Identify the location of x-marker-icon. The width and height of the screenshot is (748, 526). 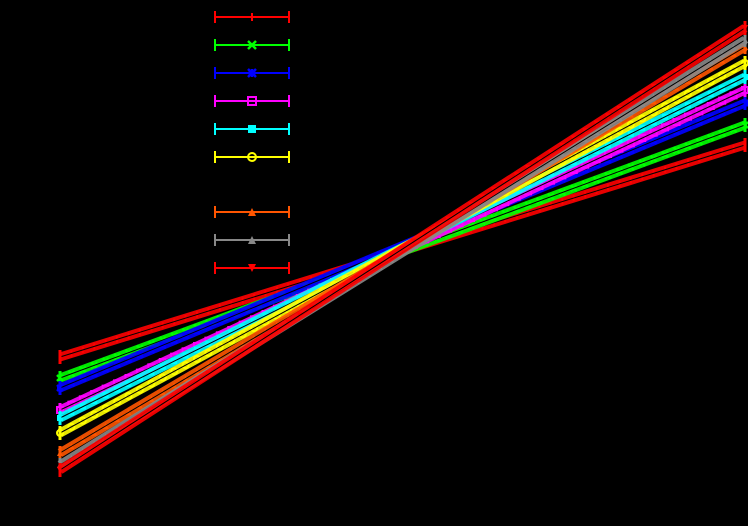
(252, 45).